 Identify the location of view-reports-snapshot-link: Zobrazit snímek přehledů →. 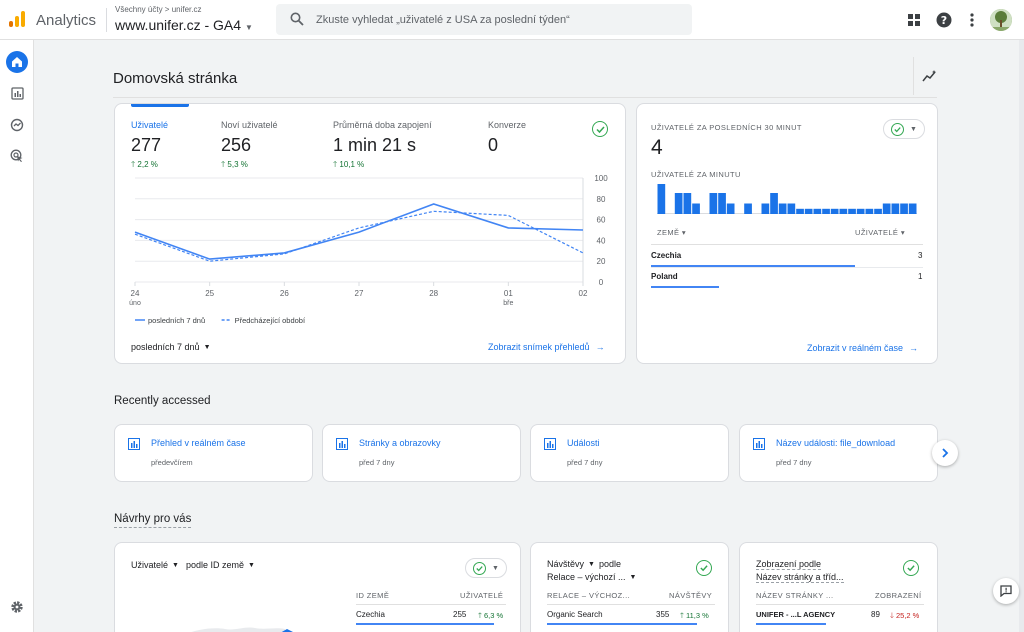
(546, 347).